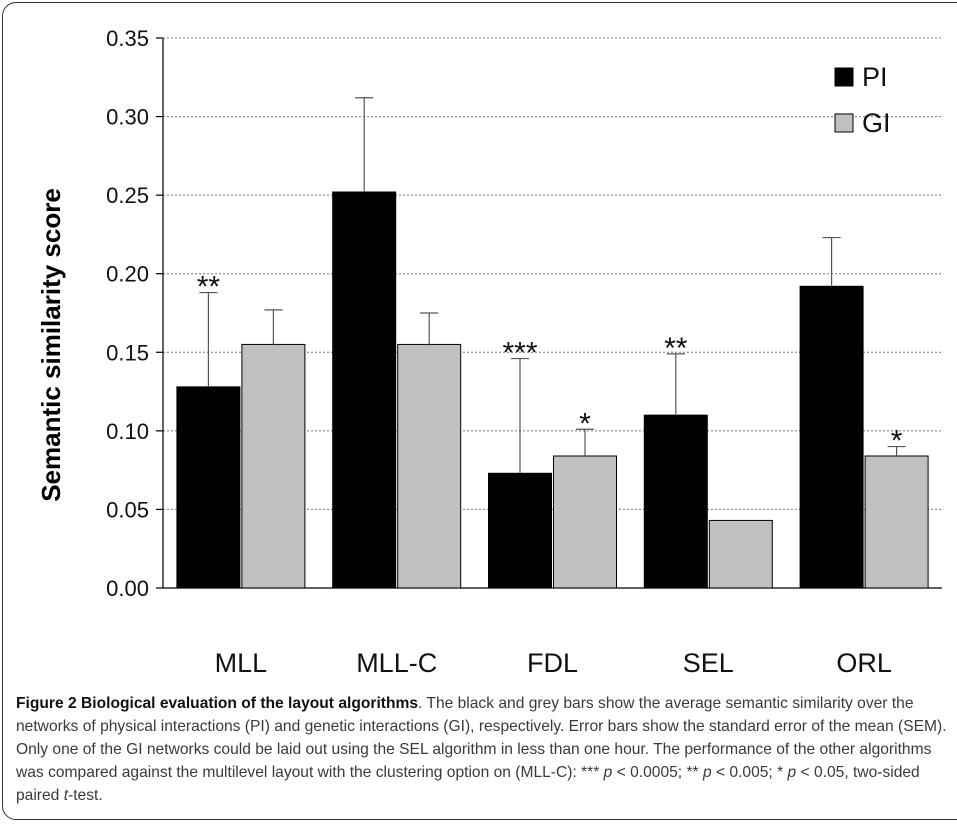  I want to click on y-tick-label: 0.00, so click(127, 588).